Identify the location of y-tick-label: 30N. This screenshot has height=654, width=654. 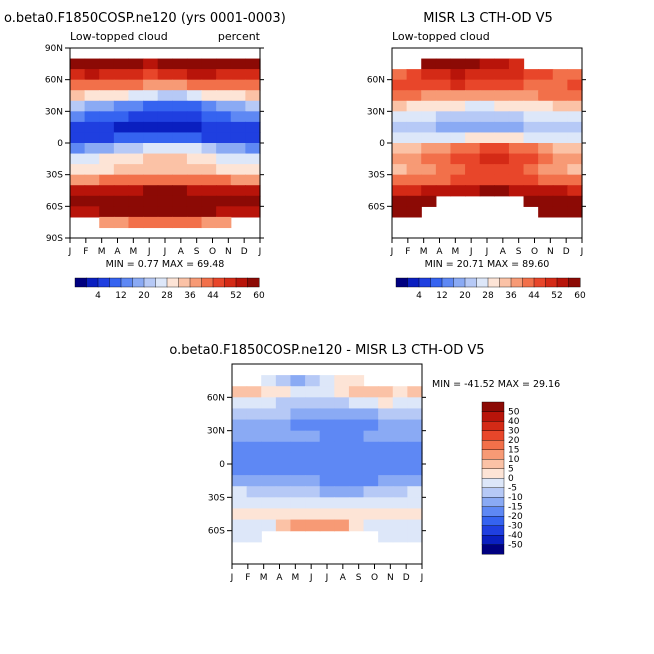
(54, 112).